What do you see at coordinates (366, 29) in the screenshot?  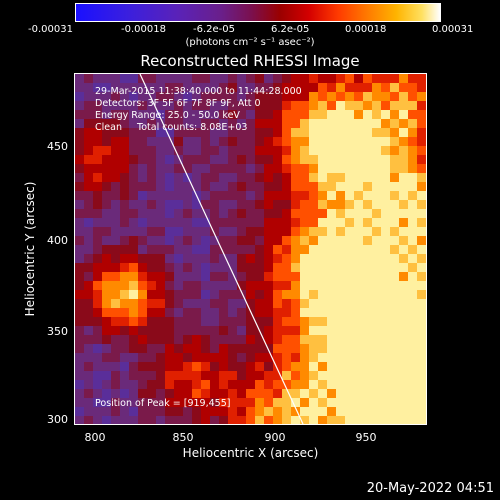 I see `colorbar-tick: 0.00018` at bounding box center [366, 29].